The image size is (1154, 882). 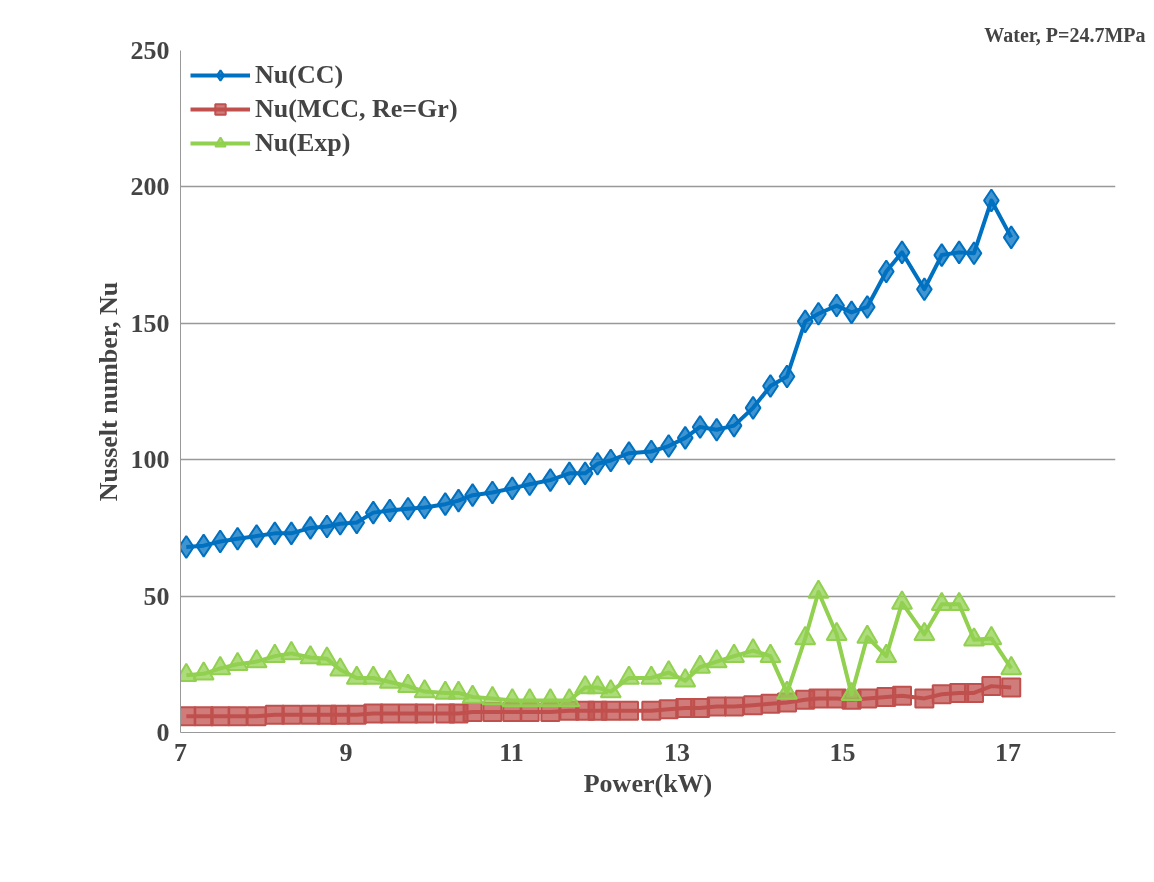 What do you see at coordinates (150, 460) in the screenshot?
I see `y-tick-label: 100` at bounding box center [150, 460].